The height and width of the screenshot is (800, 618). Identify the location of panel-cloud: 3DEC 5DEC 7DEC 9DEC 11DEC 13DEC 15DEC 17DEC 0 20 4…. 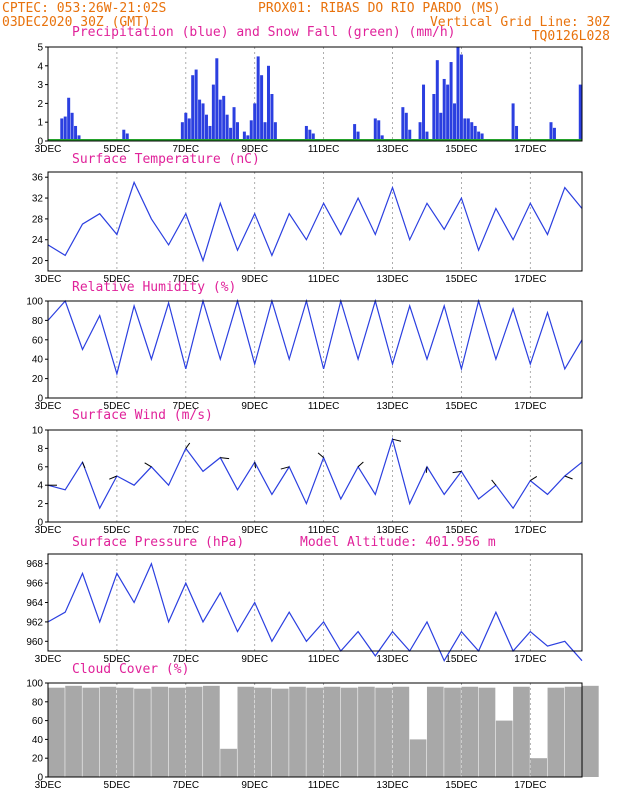
(312, 726).